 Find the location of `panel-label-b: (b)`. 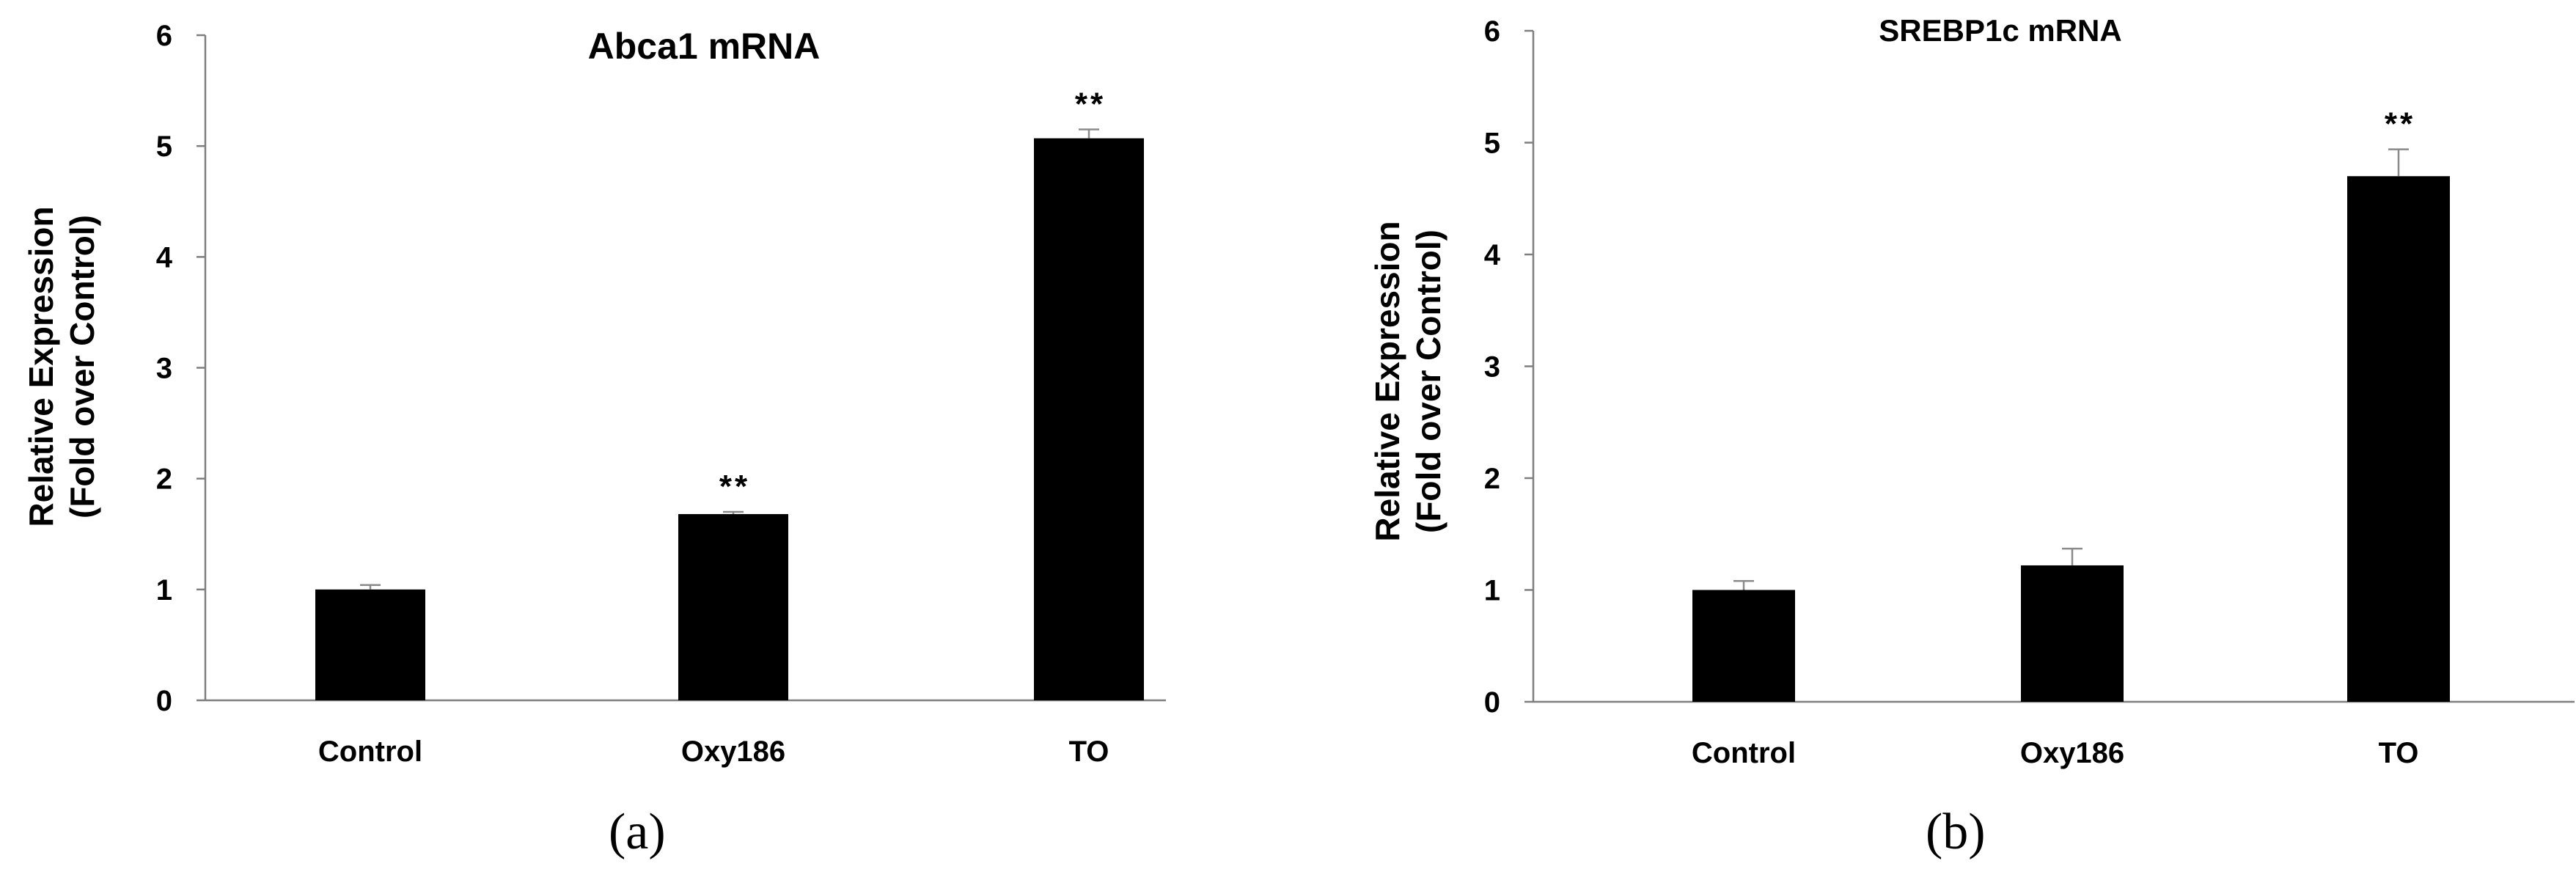

panel-label-b: (b) is located at coordinates (1956, 832).